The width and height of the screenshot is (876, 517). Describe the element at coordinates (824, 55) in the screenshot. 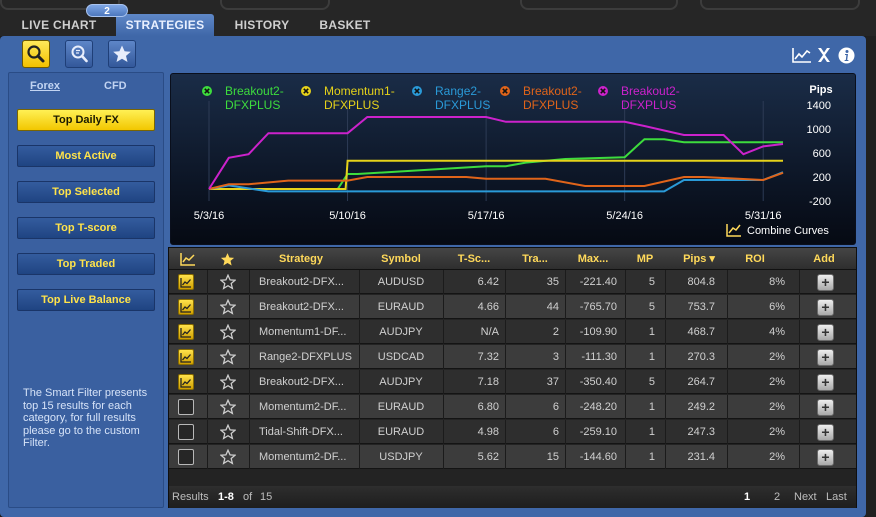

I see `export-excel-button` at that location.